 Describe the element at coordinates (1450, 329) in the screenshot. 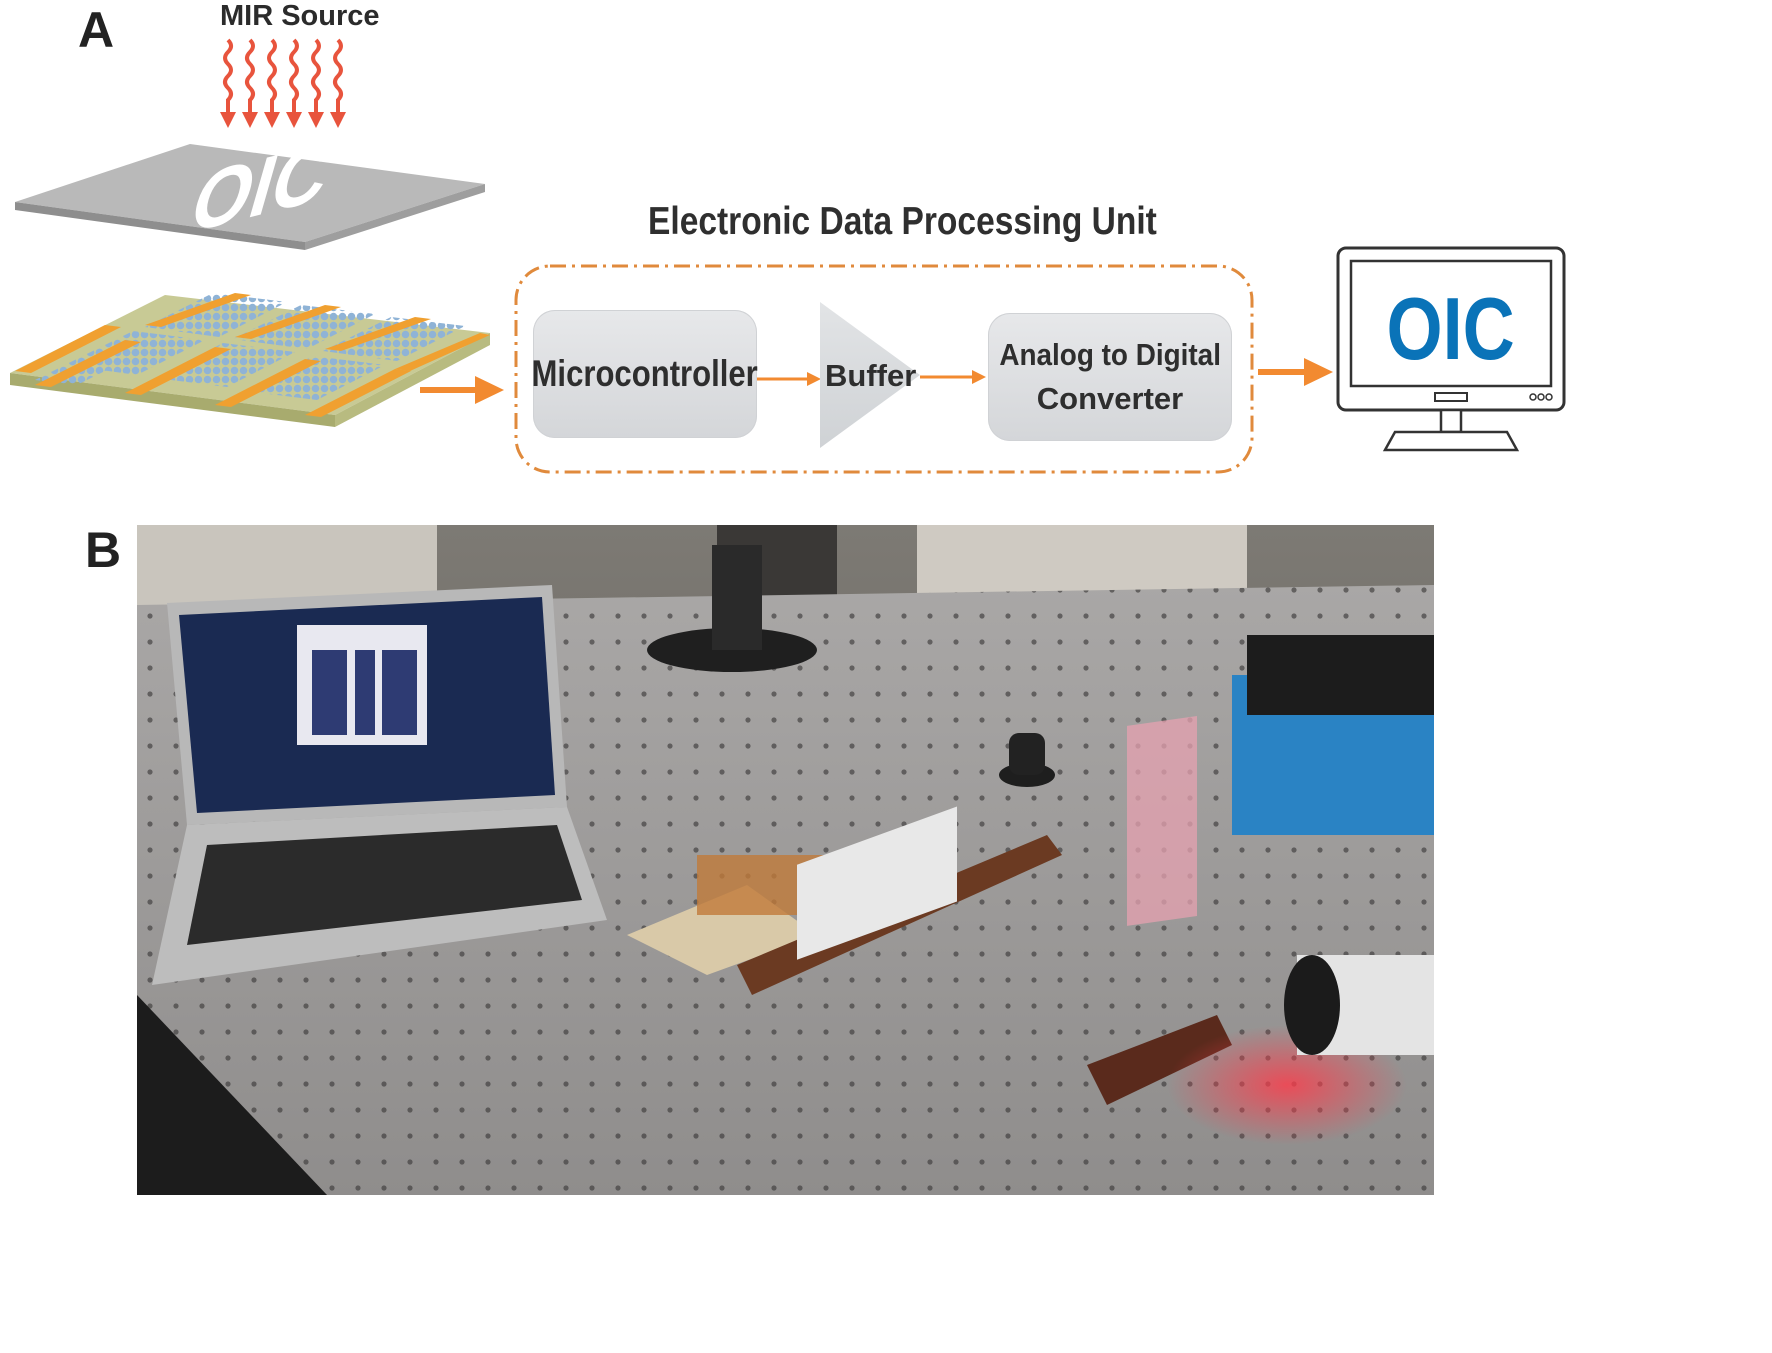

I see `monitor-oic-text: OIC` at that location.